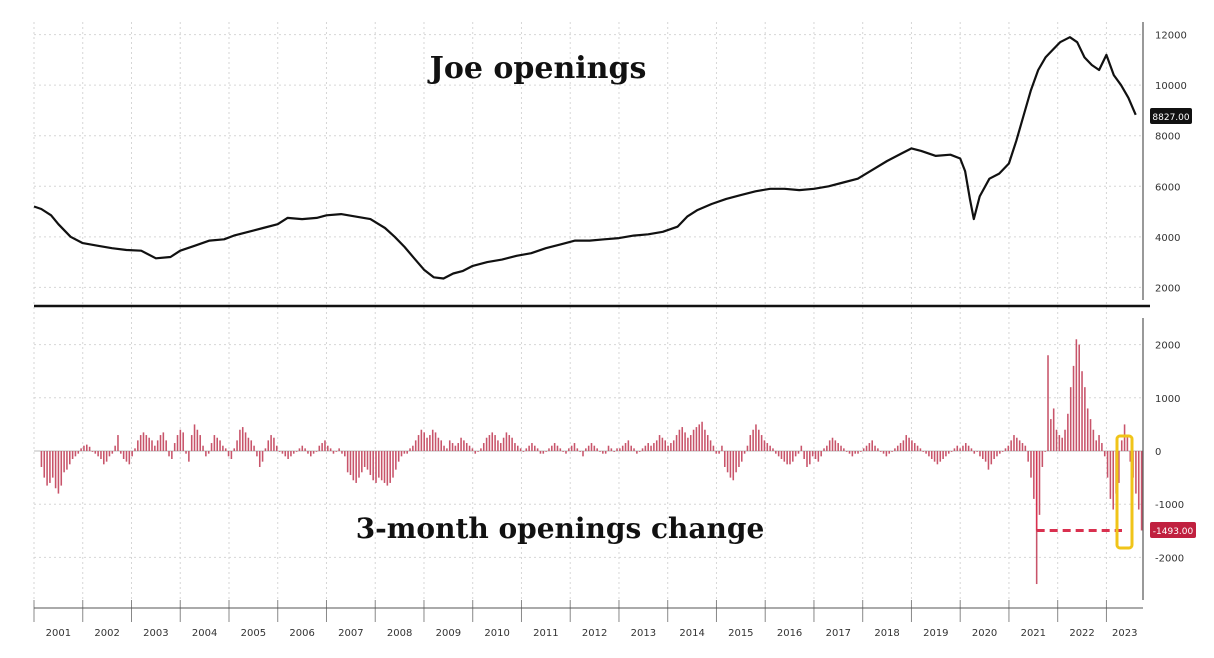  What do you see at coordinates (545, 633) in the screenshot?
I see `x-tick-label: 2011` at bounding box center [545, 633].